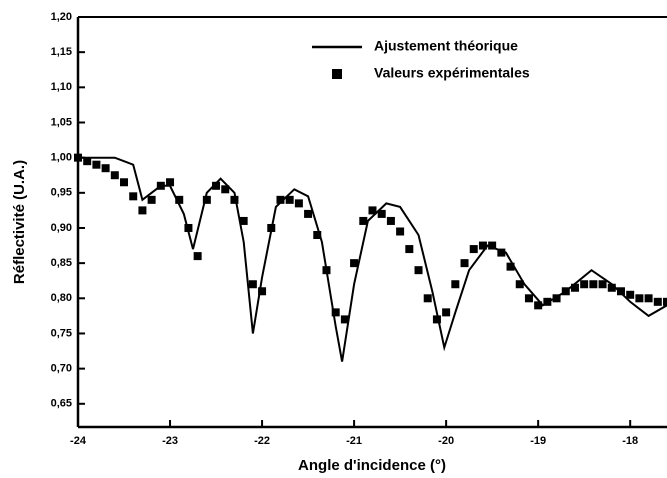 The image size is (667, 478). I want to click on y-tick-label: 1,15, so click(61, 52).